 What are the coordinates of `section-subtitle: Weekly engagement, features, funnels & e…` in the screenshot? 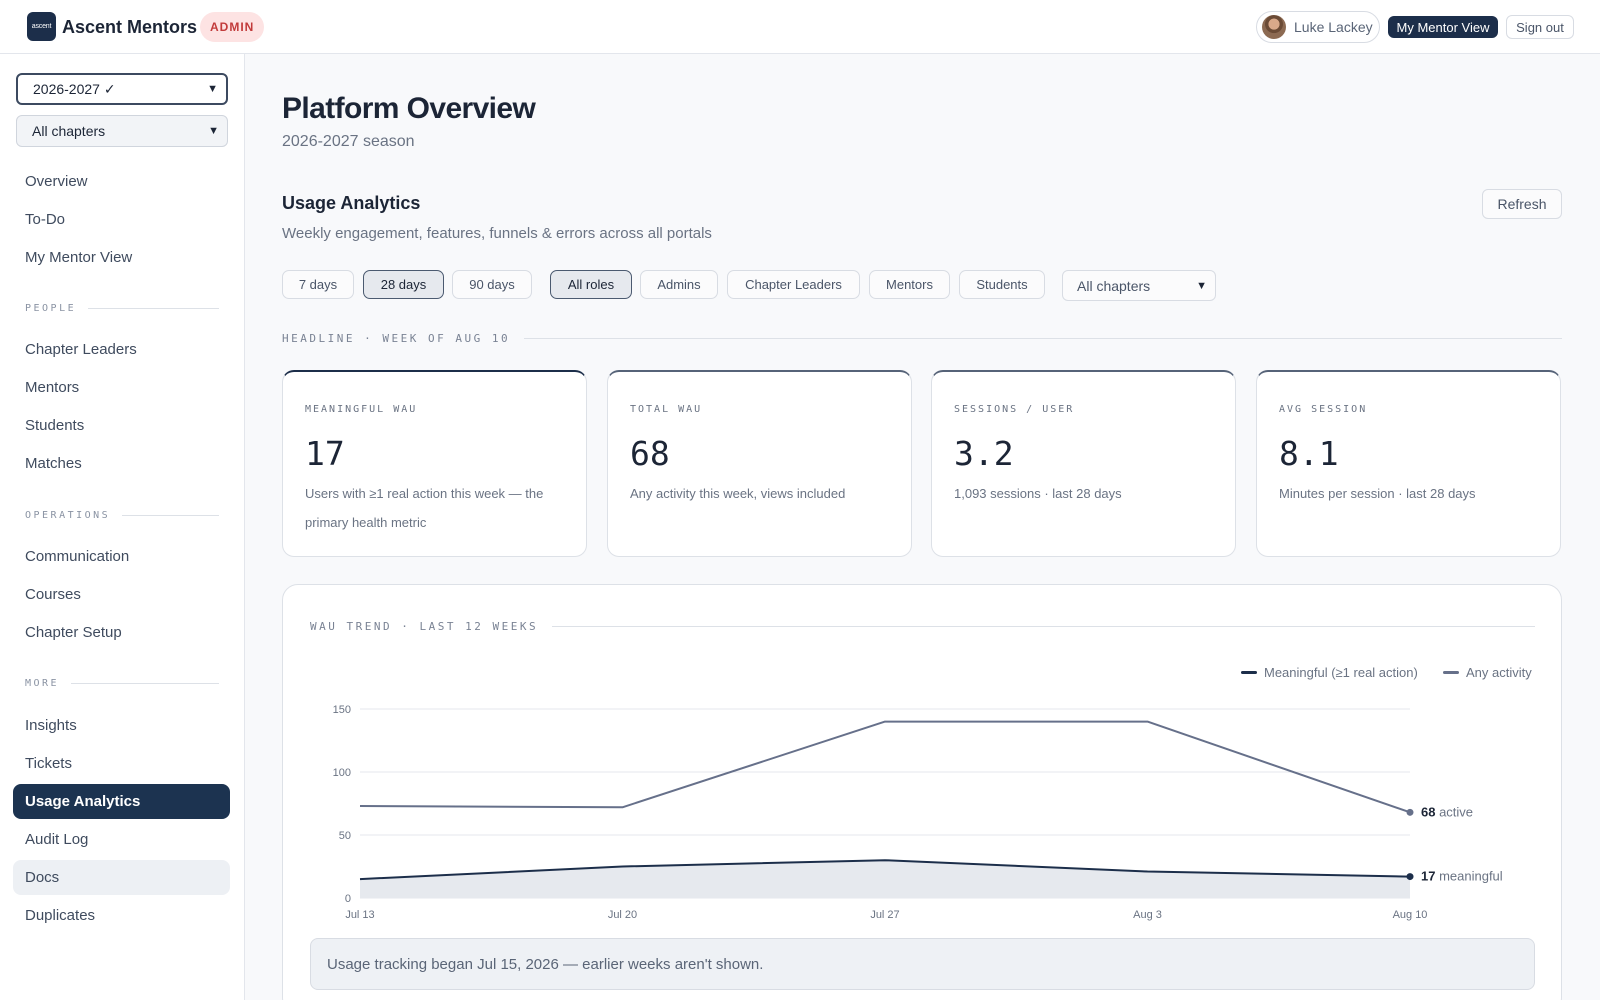 It's located at (497, 233).